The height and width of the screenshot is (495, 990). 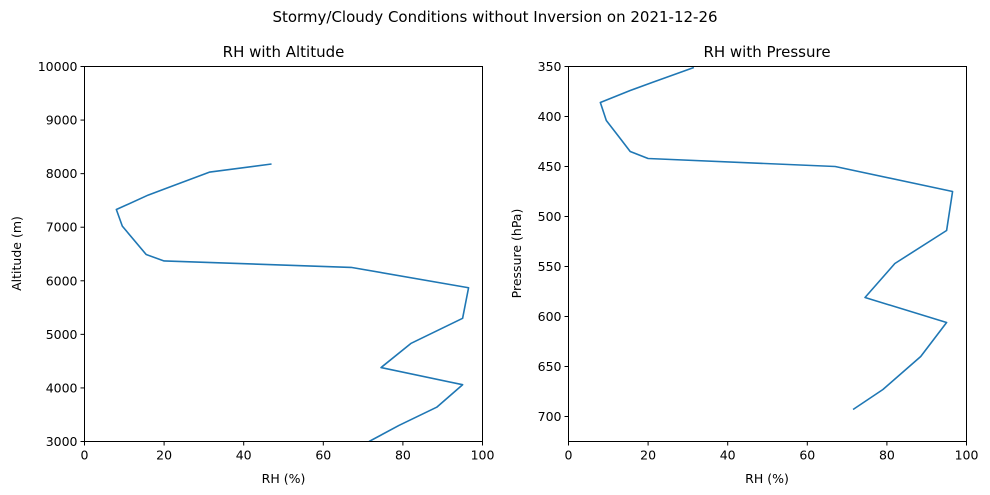 What do you see at coordinates (550, 166) in the screenshot?
I see `y-tick-label: 450` at bounding box center [550, 166].